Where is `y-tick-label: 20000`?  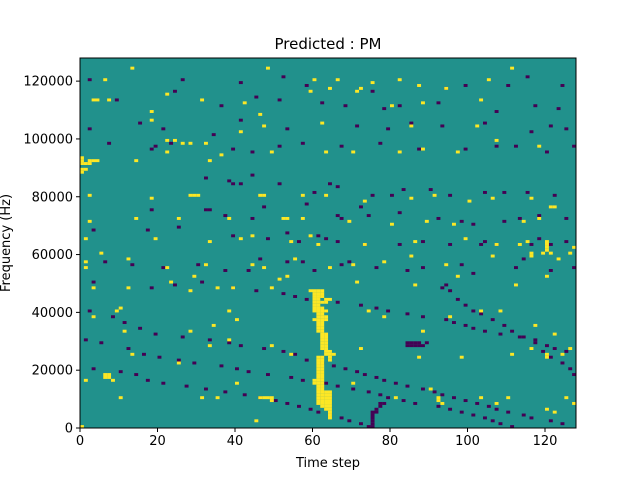 y-tick-label: 20000 is located at coordinates (52, 371).